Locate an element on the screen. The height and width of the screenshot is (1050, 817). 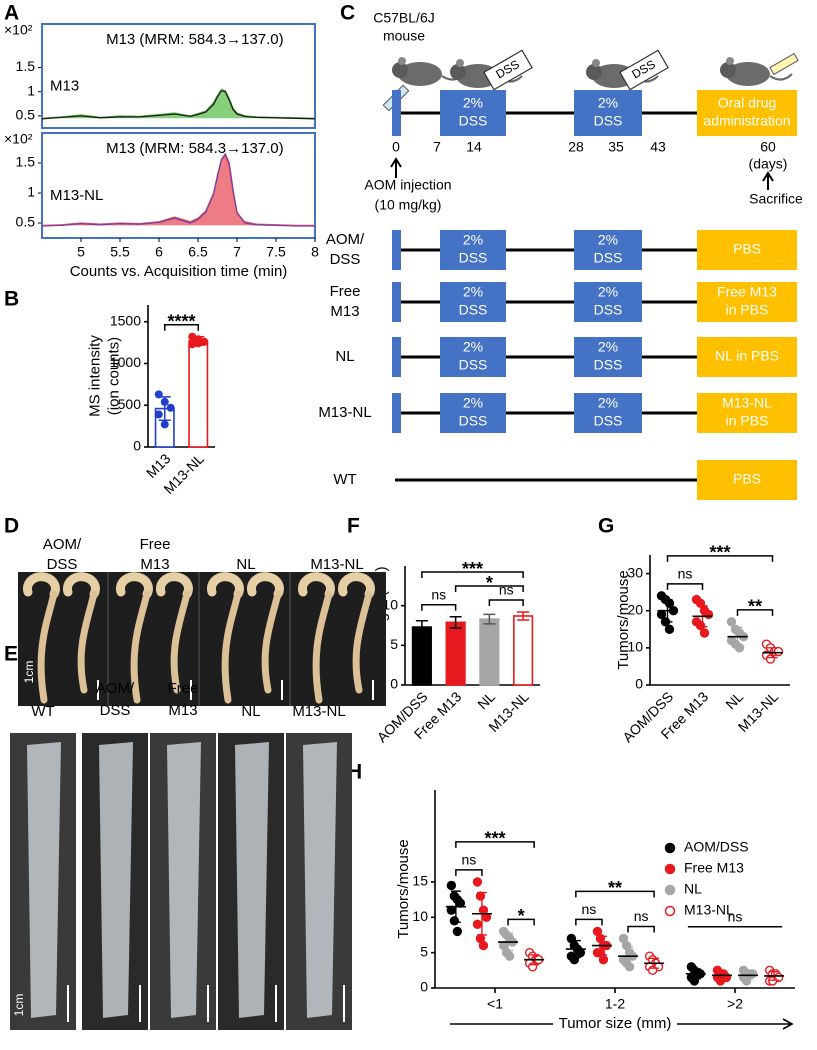
photo-label: WT is located at coordinates (42, 711).